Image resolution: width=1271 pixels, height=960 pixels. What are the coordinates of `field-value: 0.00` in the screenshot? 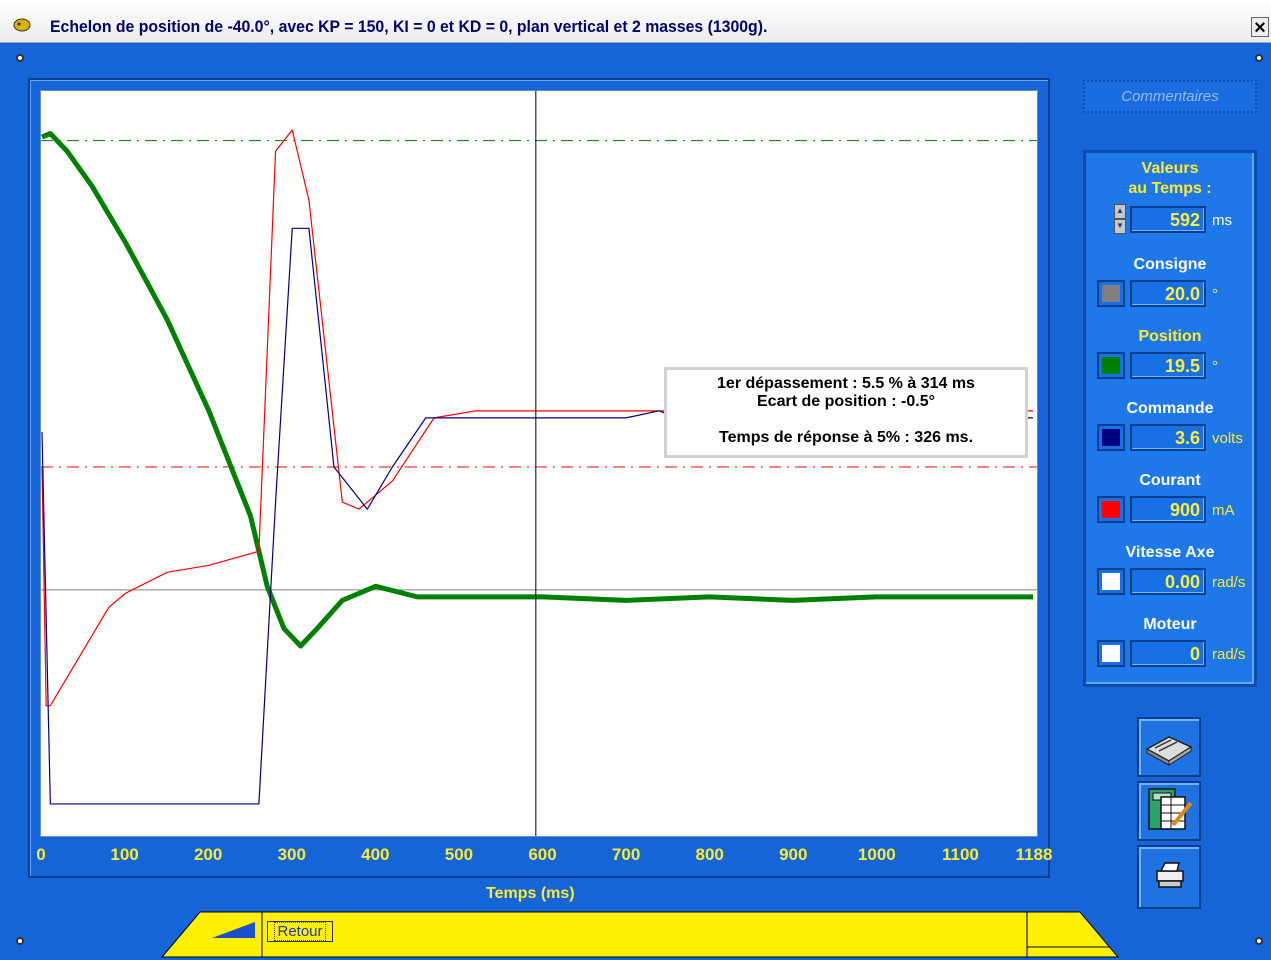 It's located at (1168, 581).